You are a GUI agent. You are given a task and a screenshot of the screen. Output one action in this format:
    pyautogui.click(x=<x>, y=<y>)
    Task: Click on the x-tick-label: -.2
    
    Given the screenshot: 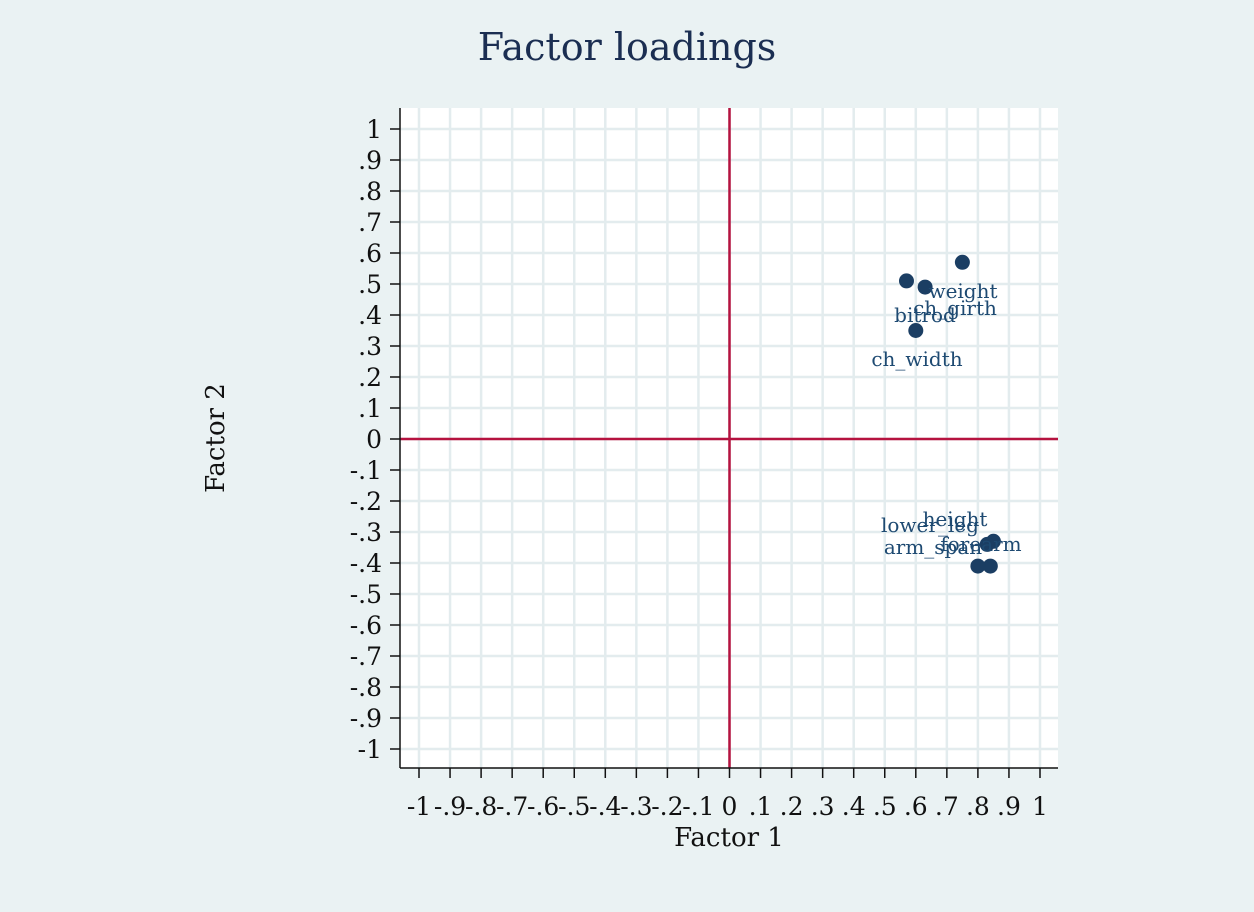 What is the action you would take?
    pyautogui.click(x=667, y=806)
    